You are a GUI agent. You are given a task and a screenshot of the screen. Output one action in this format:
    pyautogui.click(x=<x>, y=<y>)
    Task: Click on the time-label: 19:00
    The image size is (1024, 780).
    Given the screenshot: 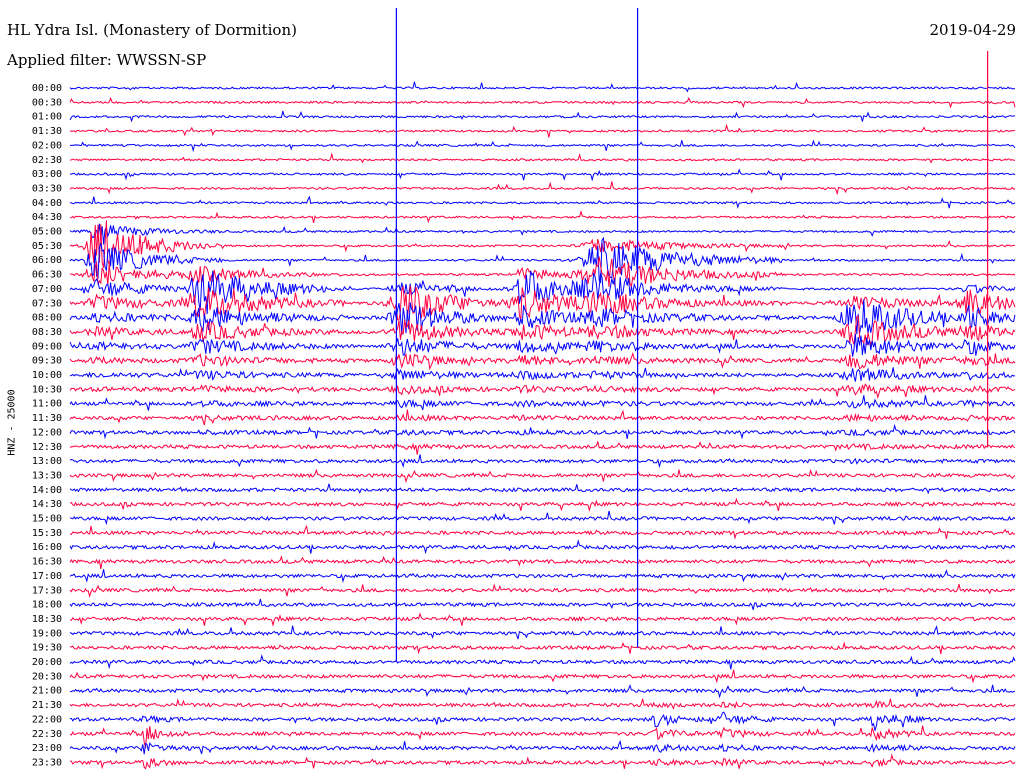 What is the action you would take?
    pyautogui.click(x=47, y=633)
    